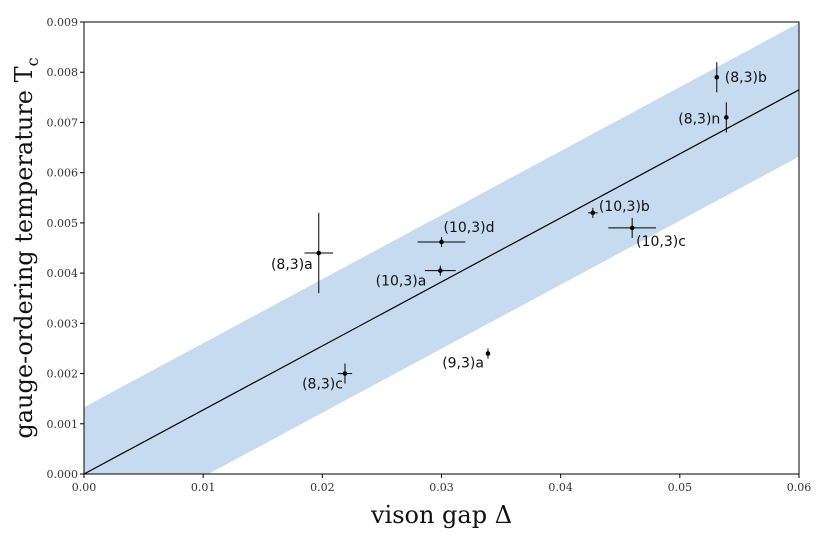 The width and height of the screenshot is (831, 537). Describe the element at coordinates (63, 173) in the screenshot. I see `y-tick-label: 0.006` at that location.